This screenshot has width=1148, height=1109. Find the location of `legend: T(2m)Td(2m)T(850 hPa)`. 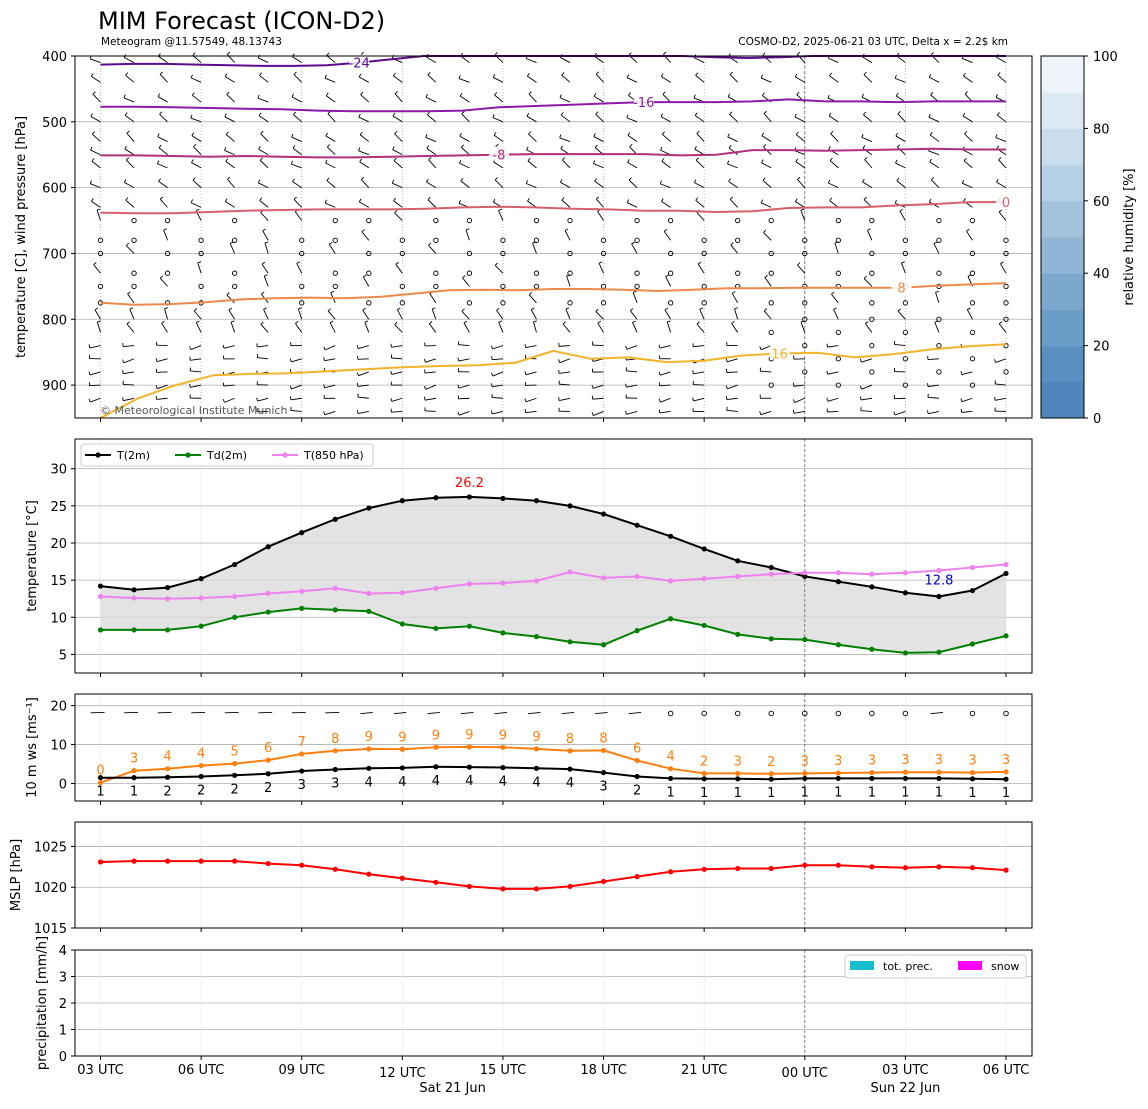

legend: T(2m)Td(2m)T(850 hPa) is located at coordinates (227, 455).